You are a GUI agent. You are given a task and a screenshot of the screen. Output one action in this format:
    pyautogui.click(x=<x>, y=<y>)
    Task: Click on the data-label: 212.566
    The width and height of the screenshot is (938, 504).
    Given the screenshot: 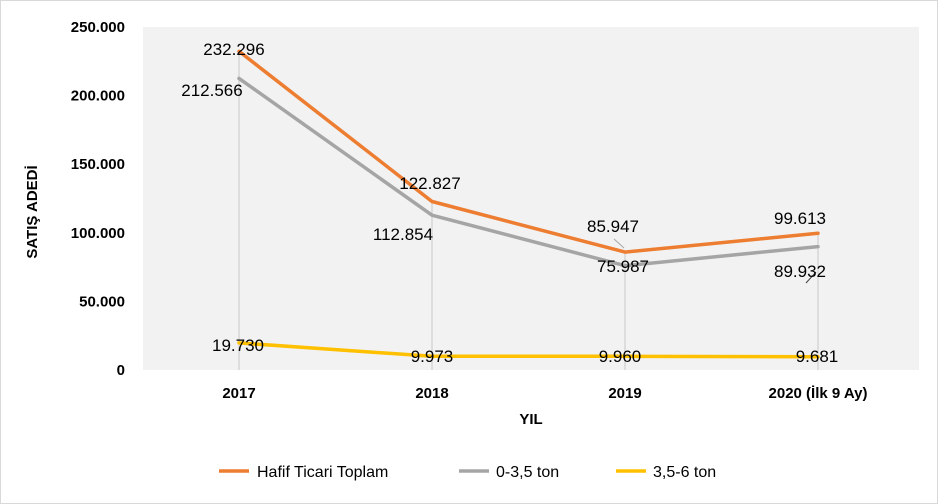 What is the action you would take?
    pyautogui.click(x=211, y=90)
    